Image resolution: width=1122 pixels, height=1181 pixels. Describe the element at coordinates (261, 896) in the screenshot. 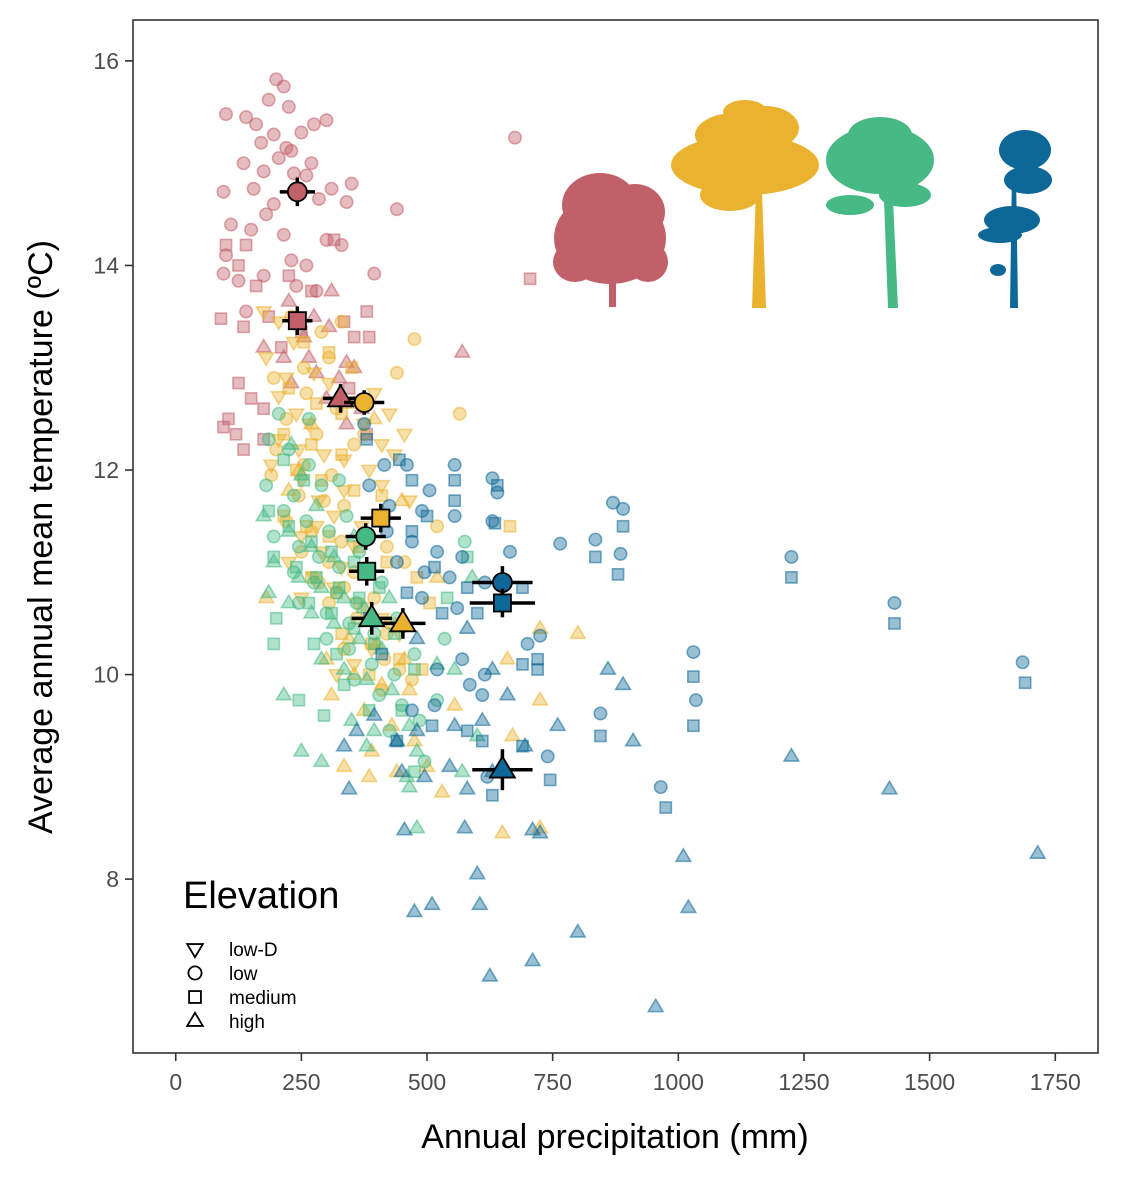

I see `legend-title: Elevation` at that location.